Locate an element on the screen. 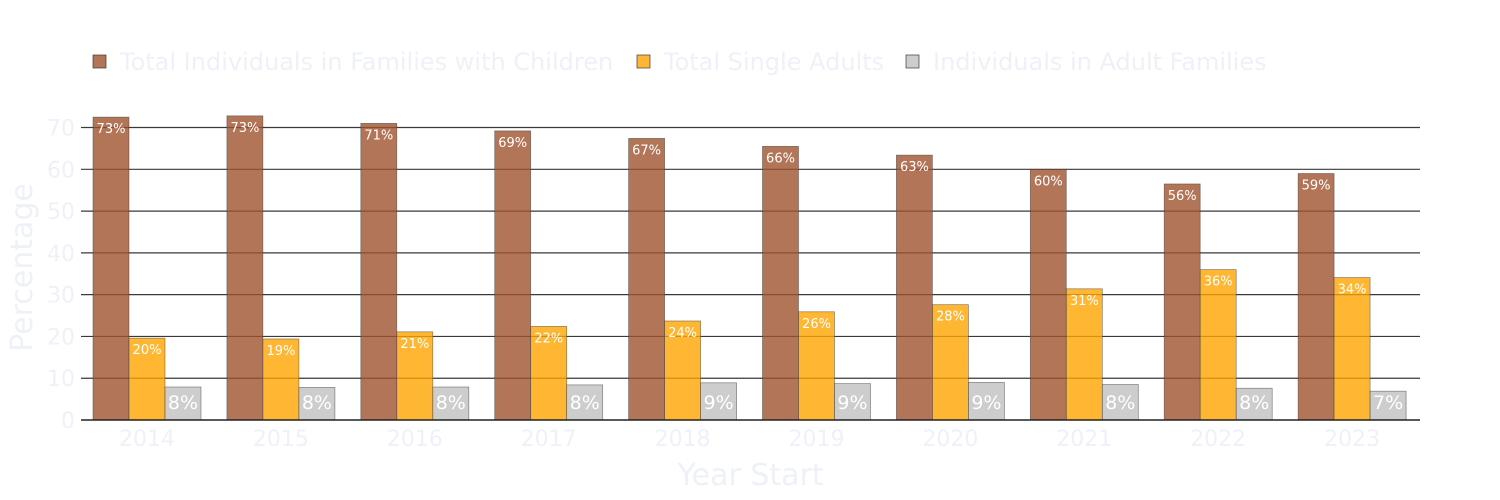  bar-label: 24% is located at coordinates (682, 333).